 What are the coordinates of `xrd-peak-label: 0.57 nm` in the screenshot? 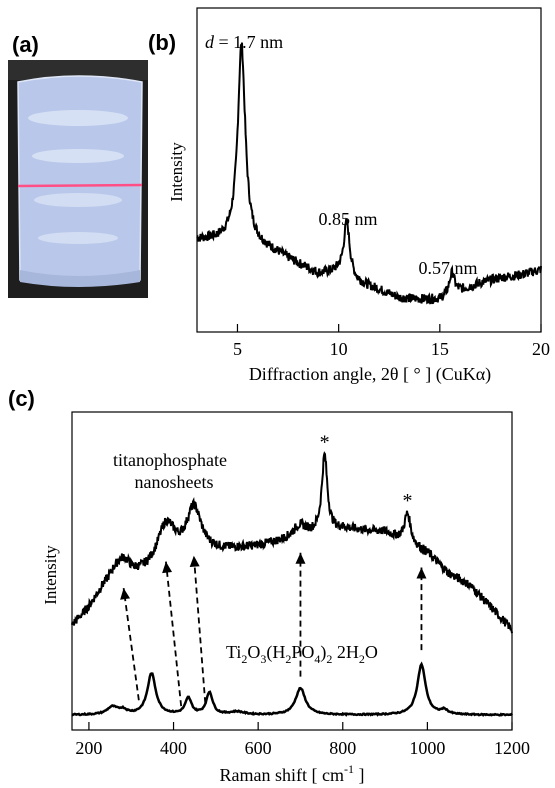 It's located at (447, 268).